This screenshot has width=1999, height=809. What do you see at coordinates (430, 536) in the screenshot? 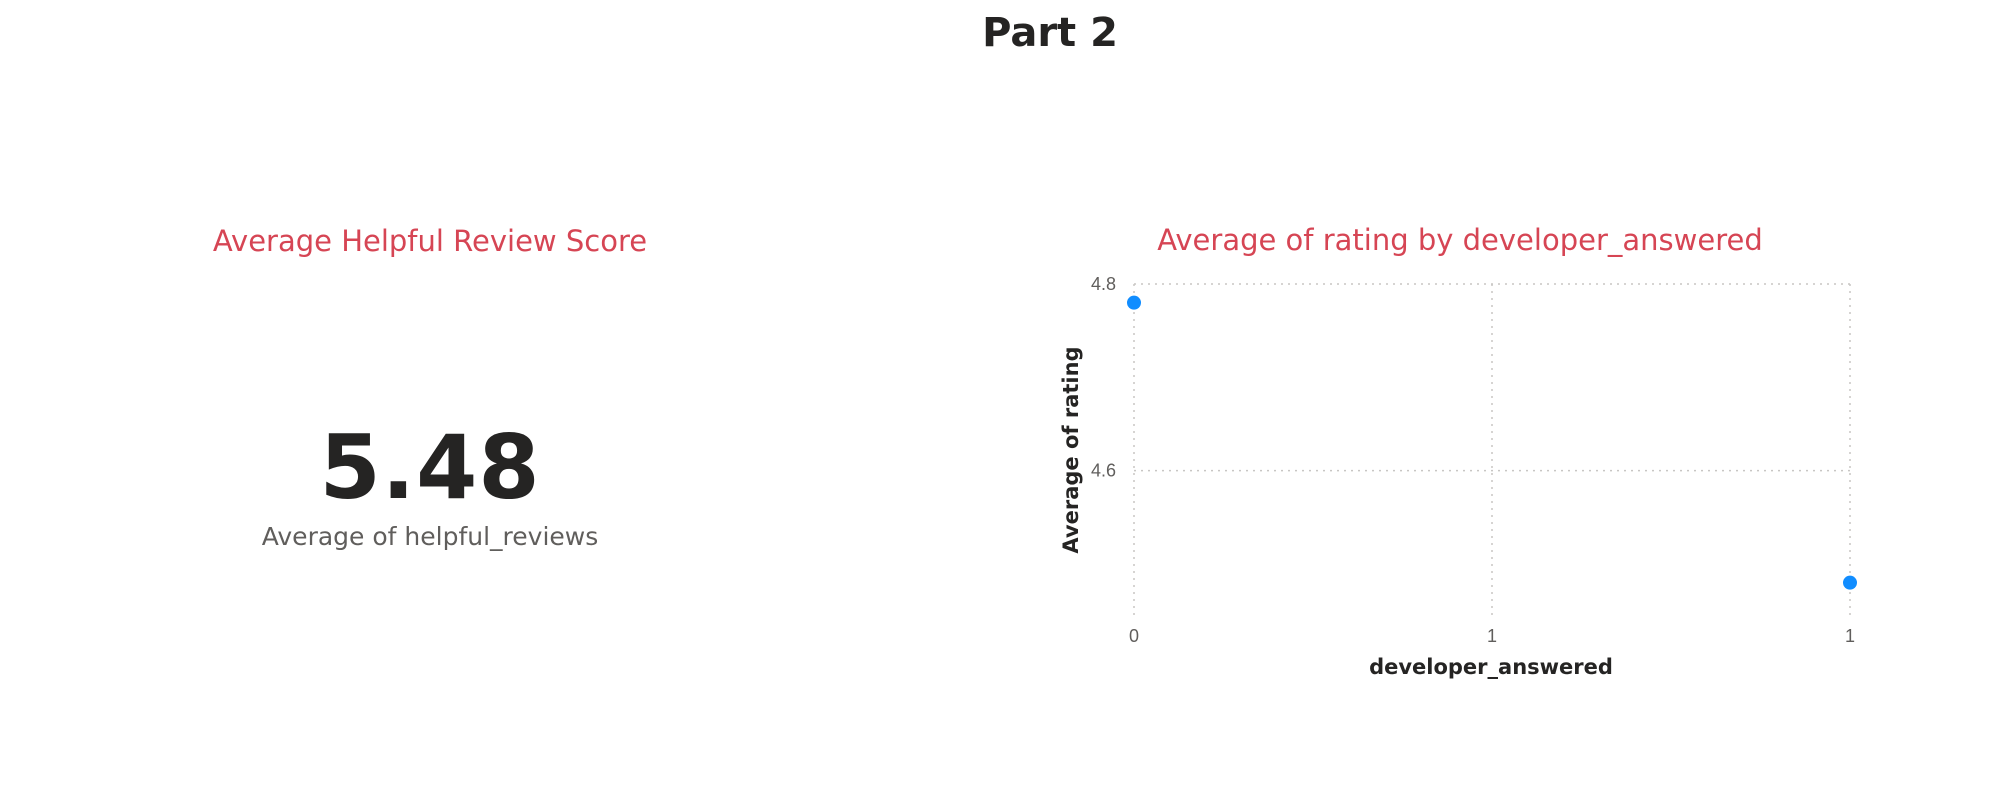
I see `card-label: Average of helpful_reviews` at bounding box center [430, 536].